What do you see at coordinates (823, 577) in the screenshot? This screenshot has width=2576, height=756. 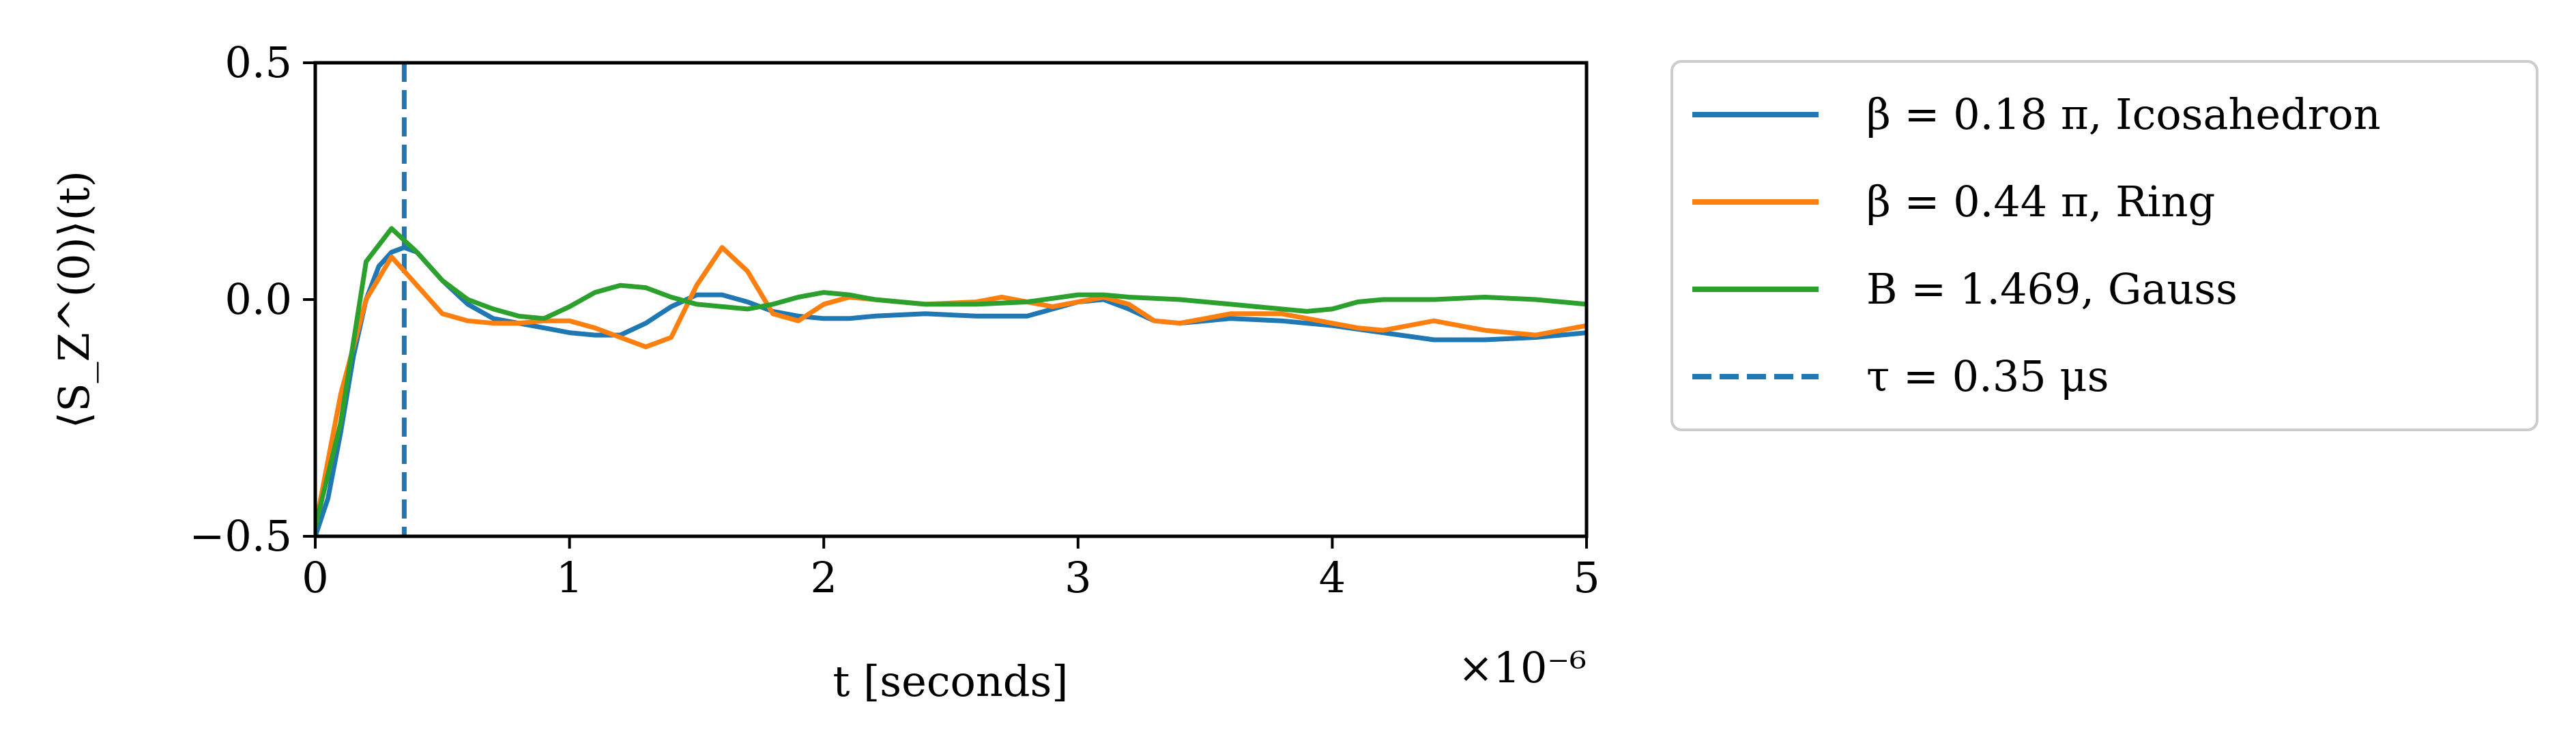 I see `x-tick-label: 2` at bounding box center [823, 577].